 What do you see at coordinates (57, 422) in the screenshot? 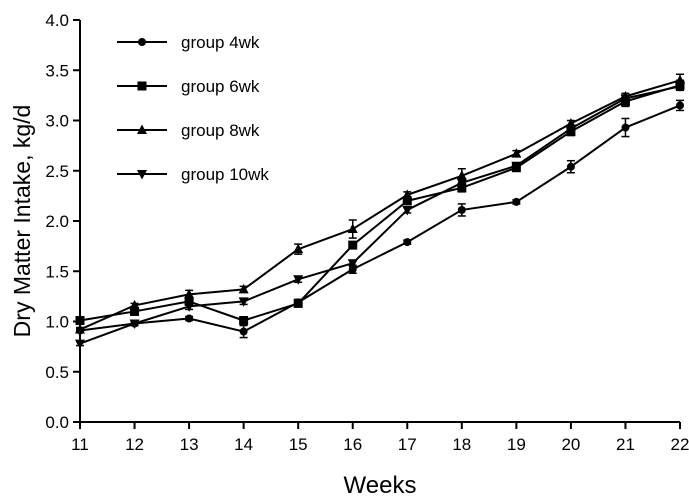
I see `y-tick-label: 0.0` at bounding box center [57, 422].